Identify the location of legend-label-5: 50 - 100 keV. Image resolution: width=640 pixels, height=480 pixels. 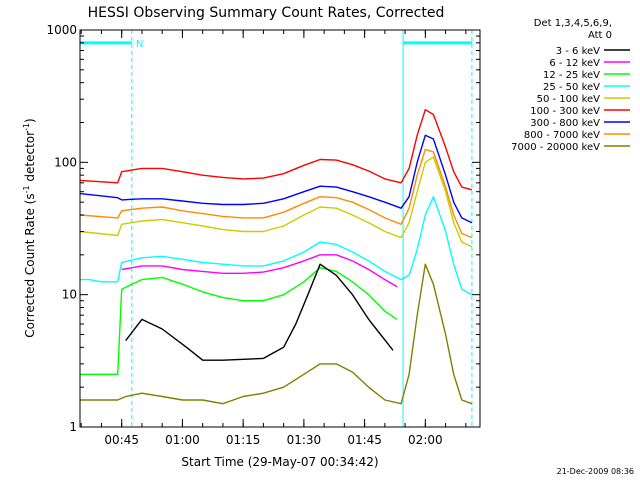
(569, 99).